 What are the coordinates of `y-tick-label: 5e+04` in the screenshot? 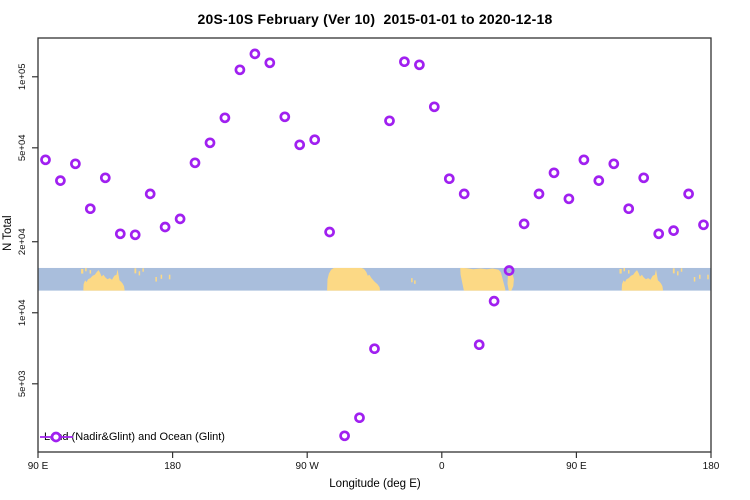 It's located at (22, 147).